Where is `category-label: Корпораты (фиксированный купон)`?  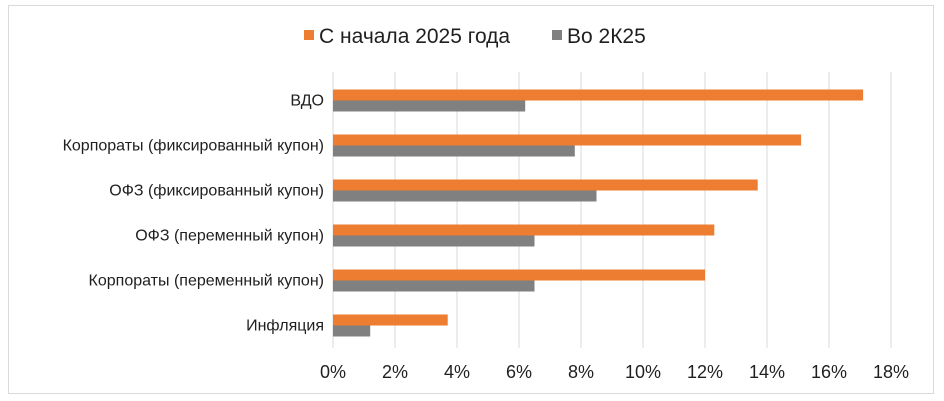 category-label: Корпораты (фиксированный купон) is located at coordinates (193, 146).